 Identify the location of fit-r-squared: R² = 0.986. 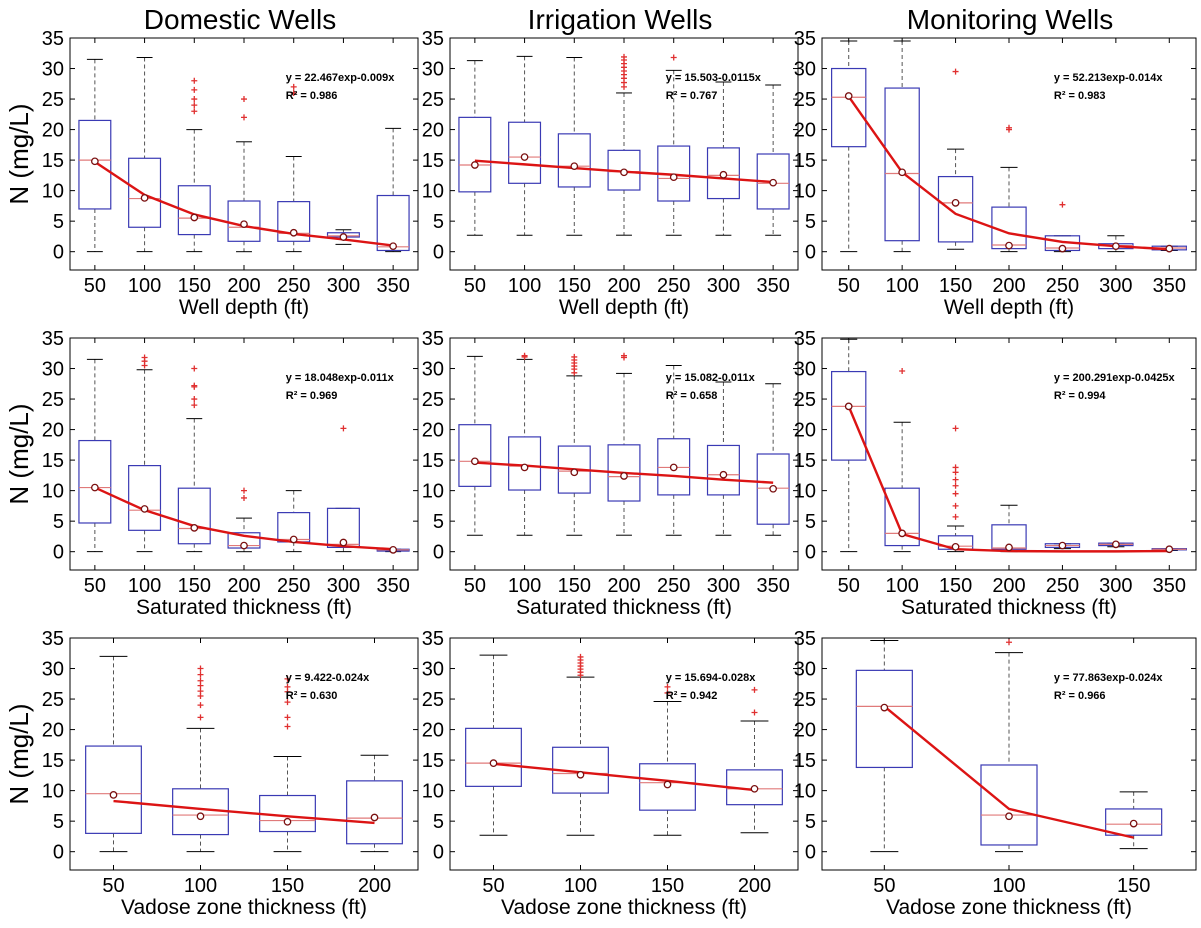
(312, 96).